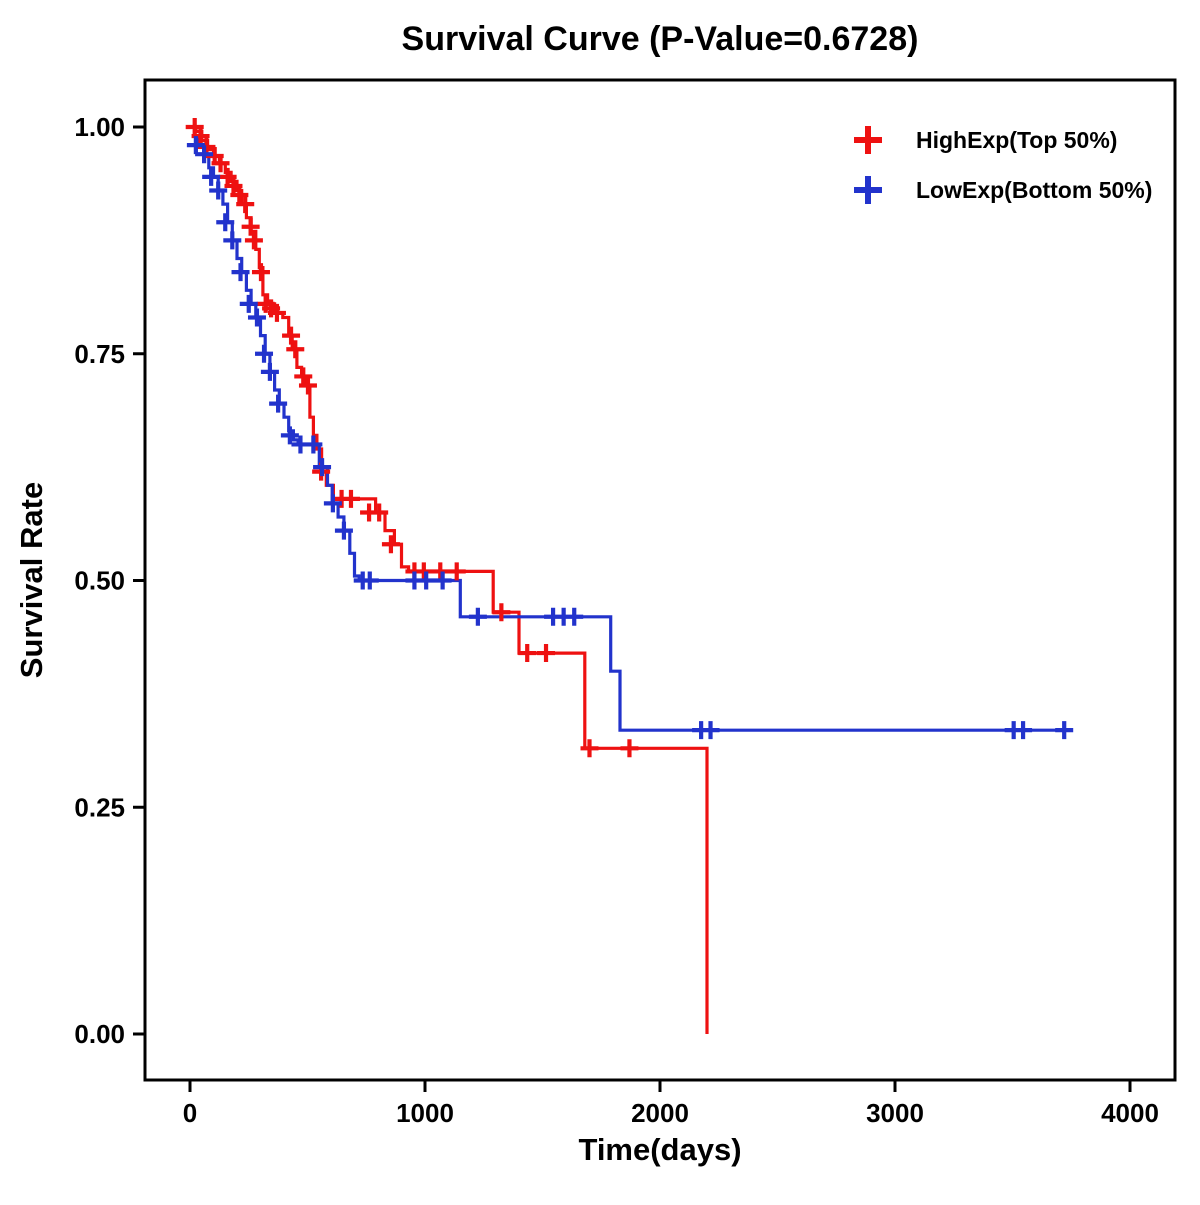  Describe the element at coordinates (1130, 1113) in the screenshot. I see `x-tick-label: 4000` at that location.